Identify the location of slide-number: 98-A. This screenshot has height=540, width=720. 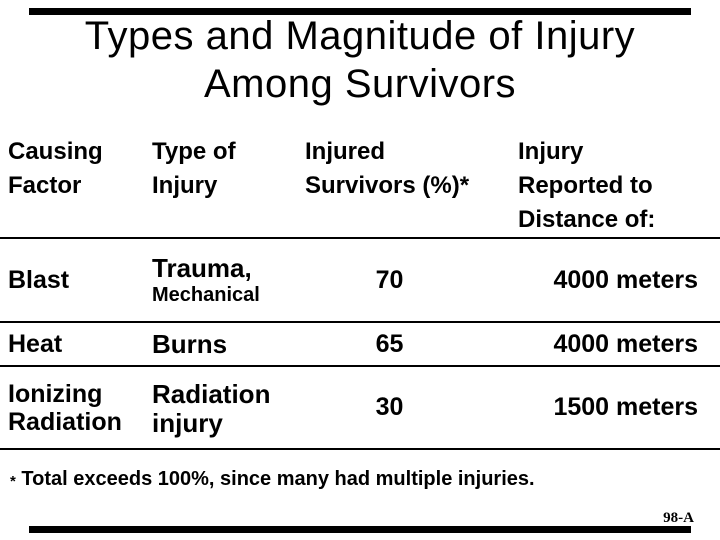
(678, 518).